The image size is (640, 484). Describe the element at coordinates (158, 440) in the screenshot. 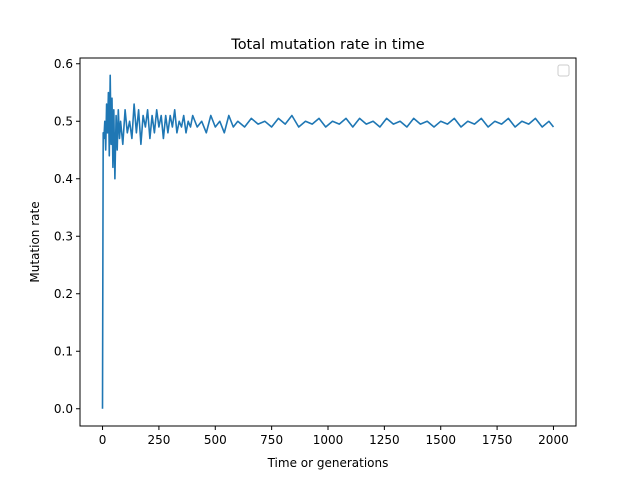

I see `x-tick-label: 250` at that location.